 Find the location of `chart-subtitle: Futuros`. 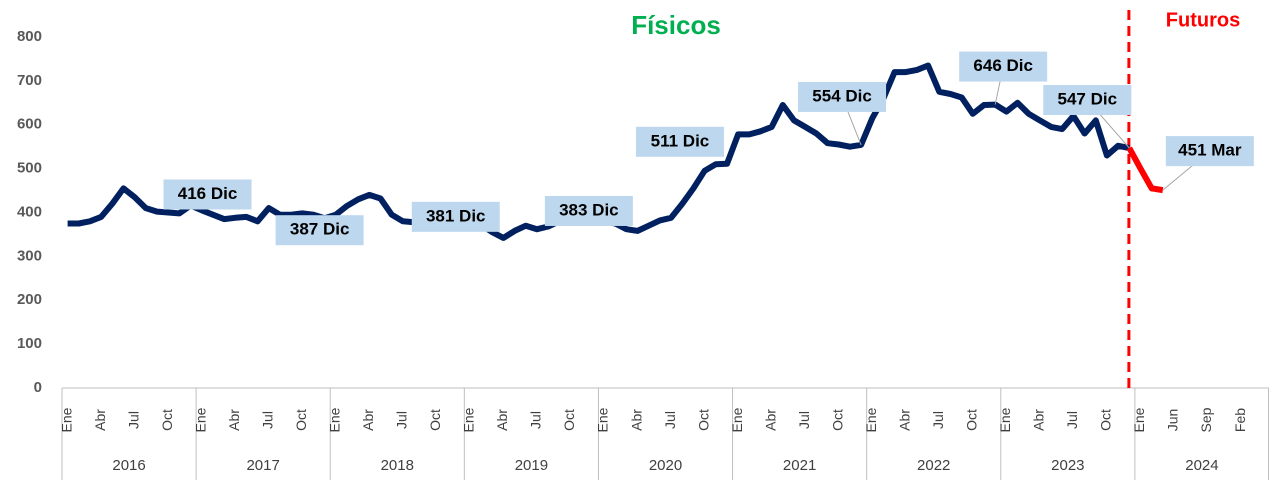

chart-subtitle: Futuros is located at coordinates (1203, 20).